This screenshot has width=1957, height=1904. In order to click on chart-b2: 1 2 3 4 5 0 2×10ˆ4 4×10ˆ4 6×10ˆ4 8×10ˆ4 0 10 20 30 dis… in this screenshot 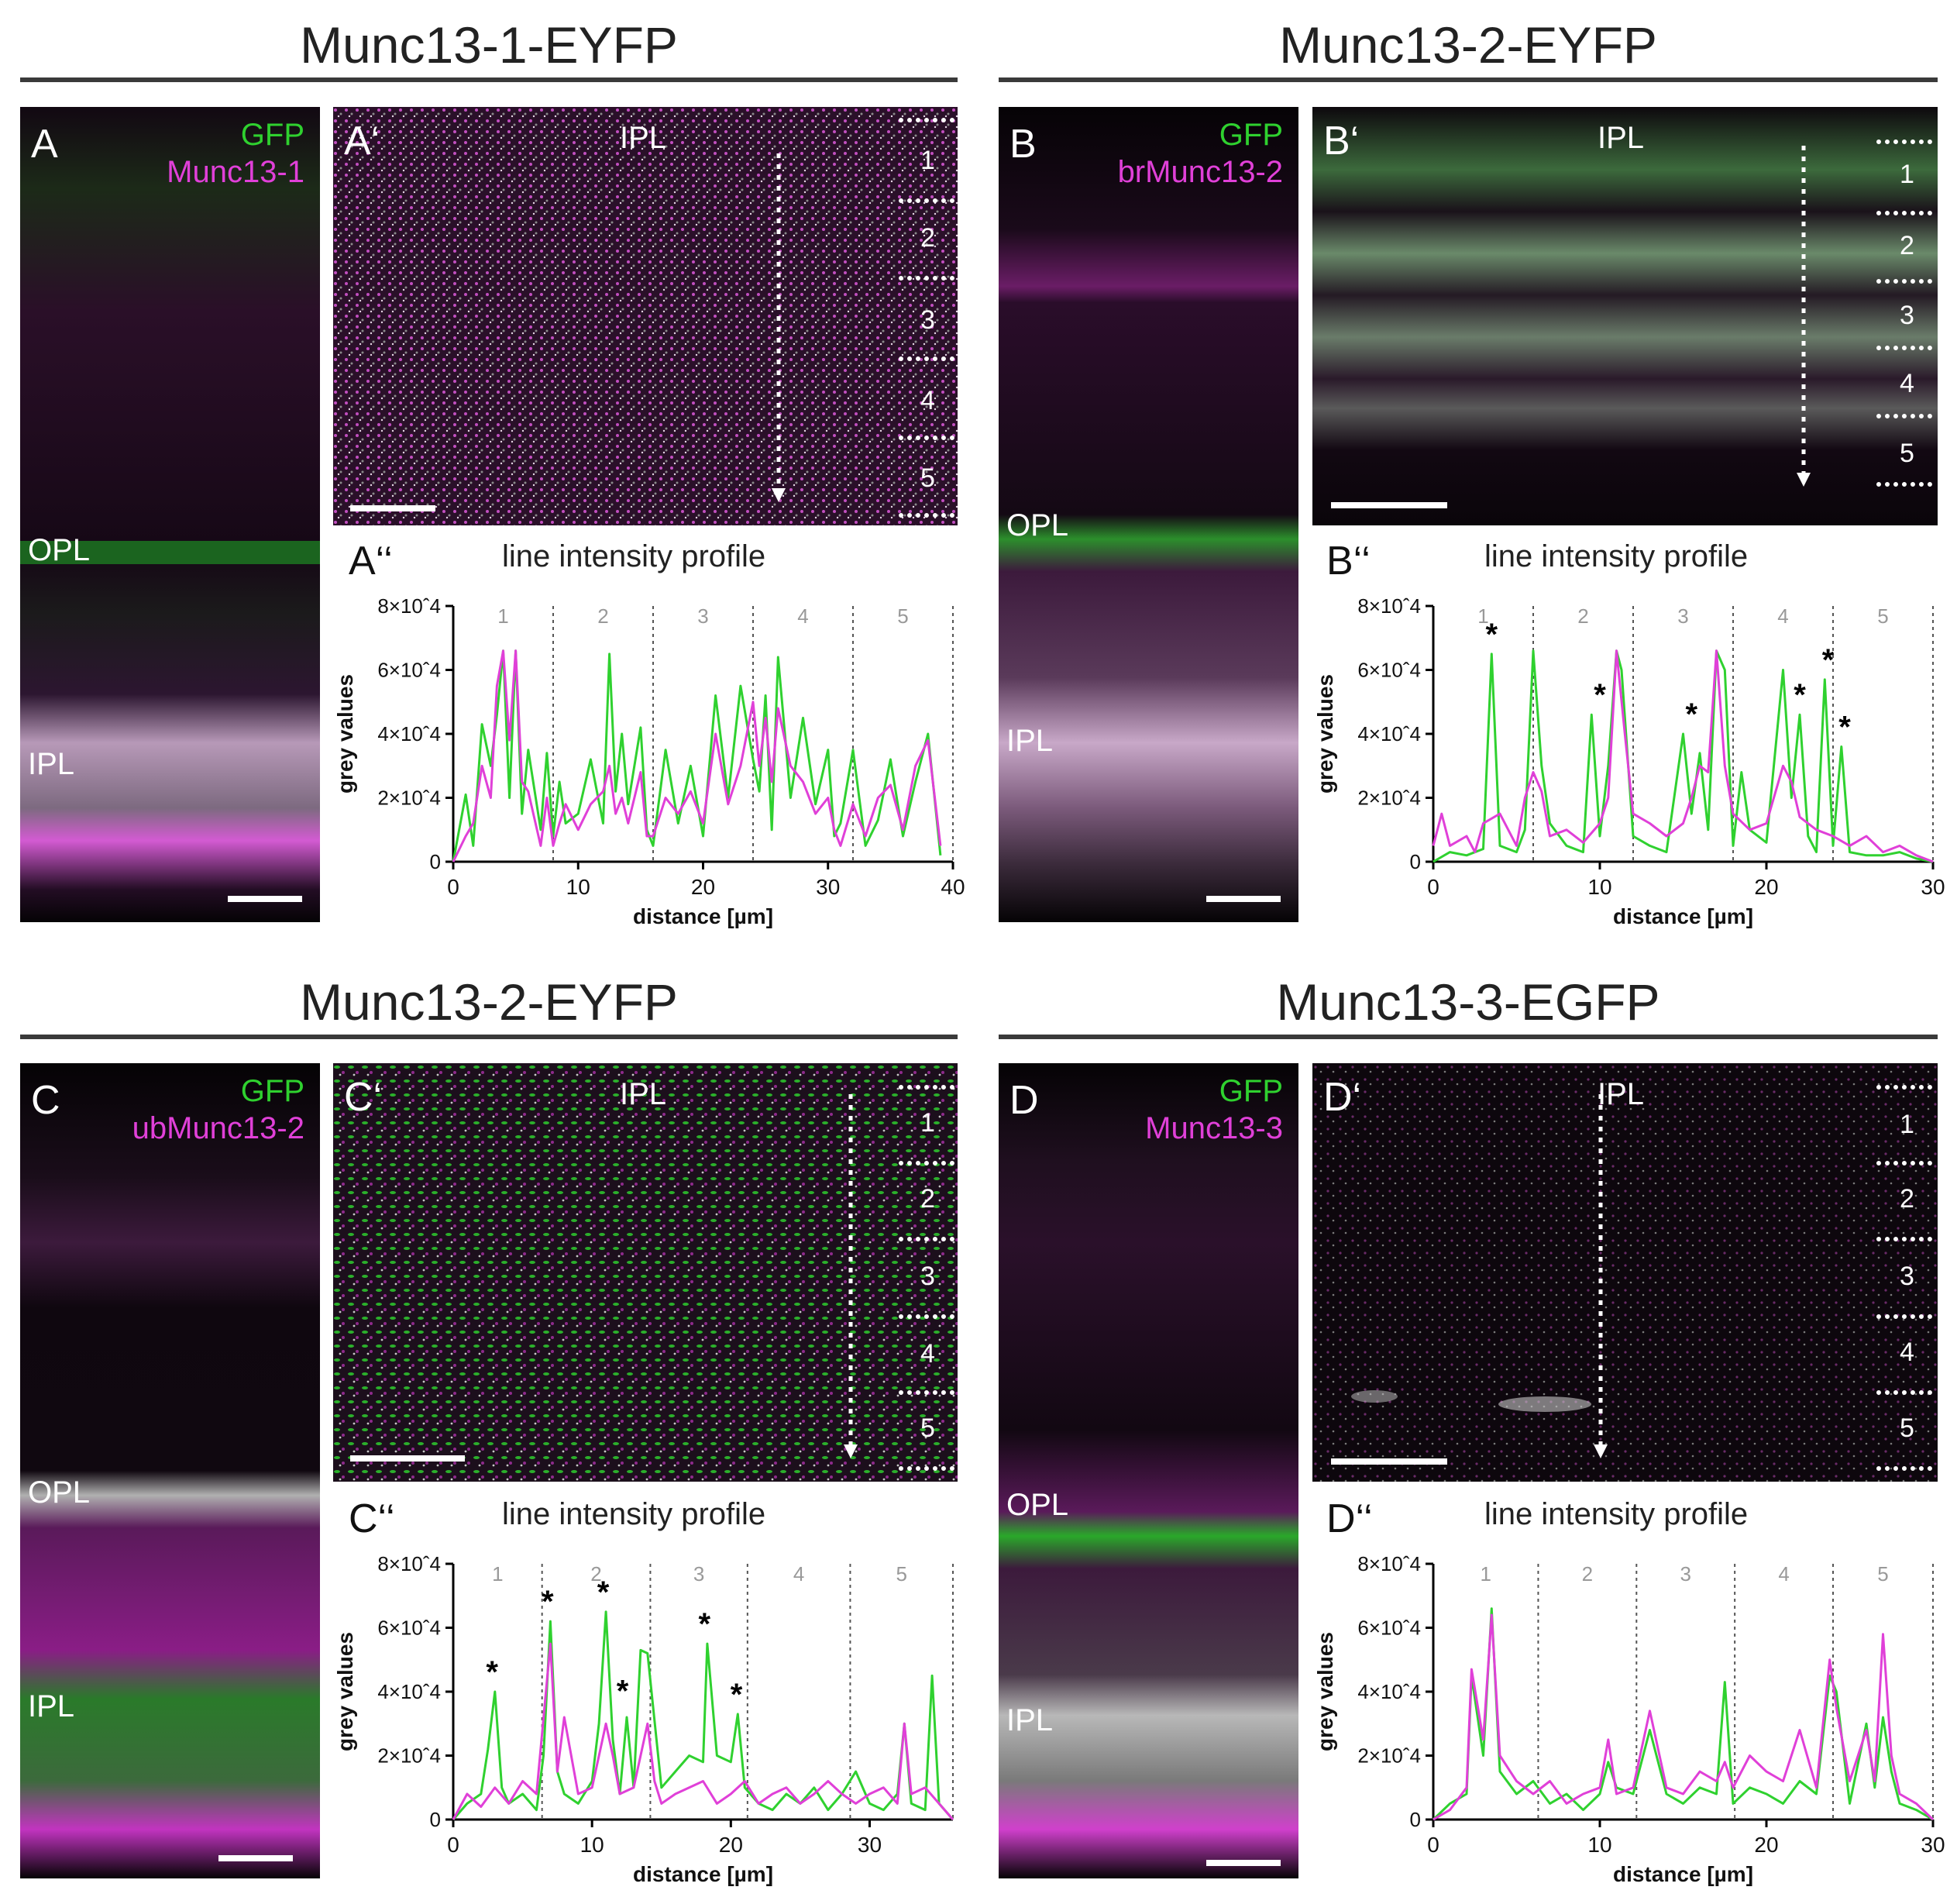, I will do `click(1628, 759)`.